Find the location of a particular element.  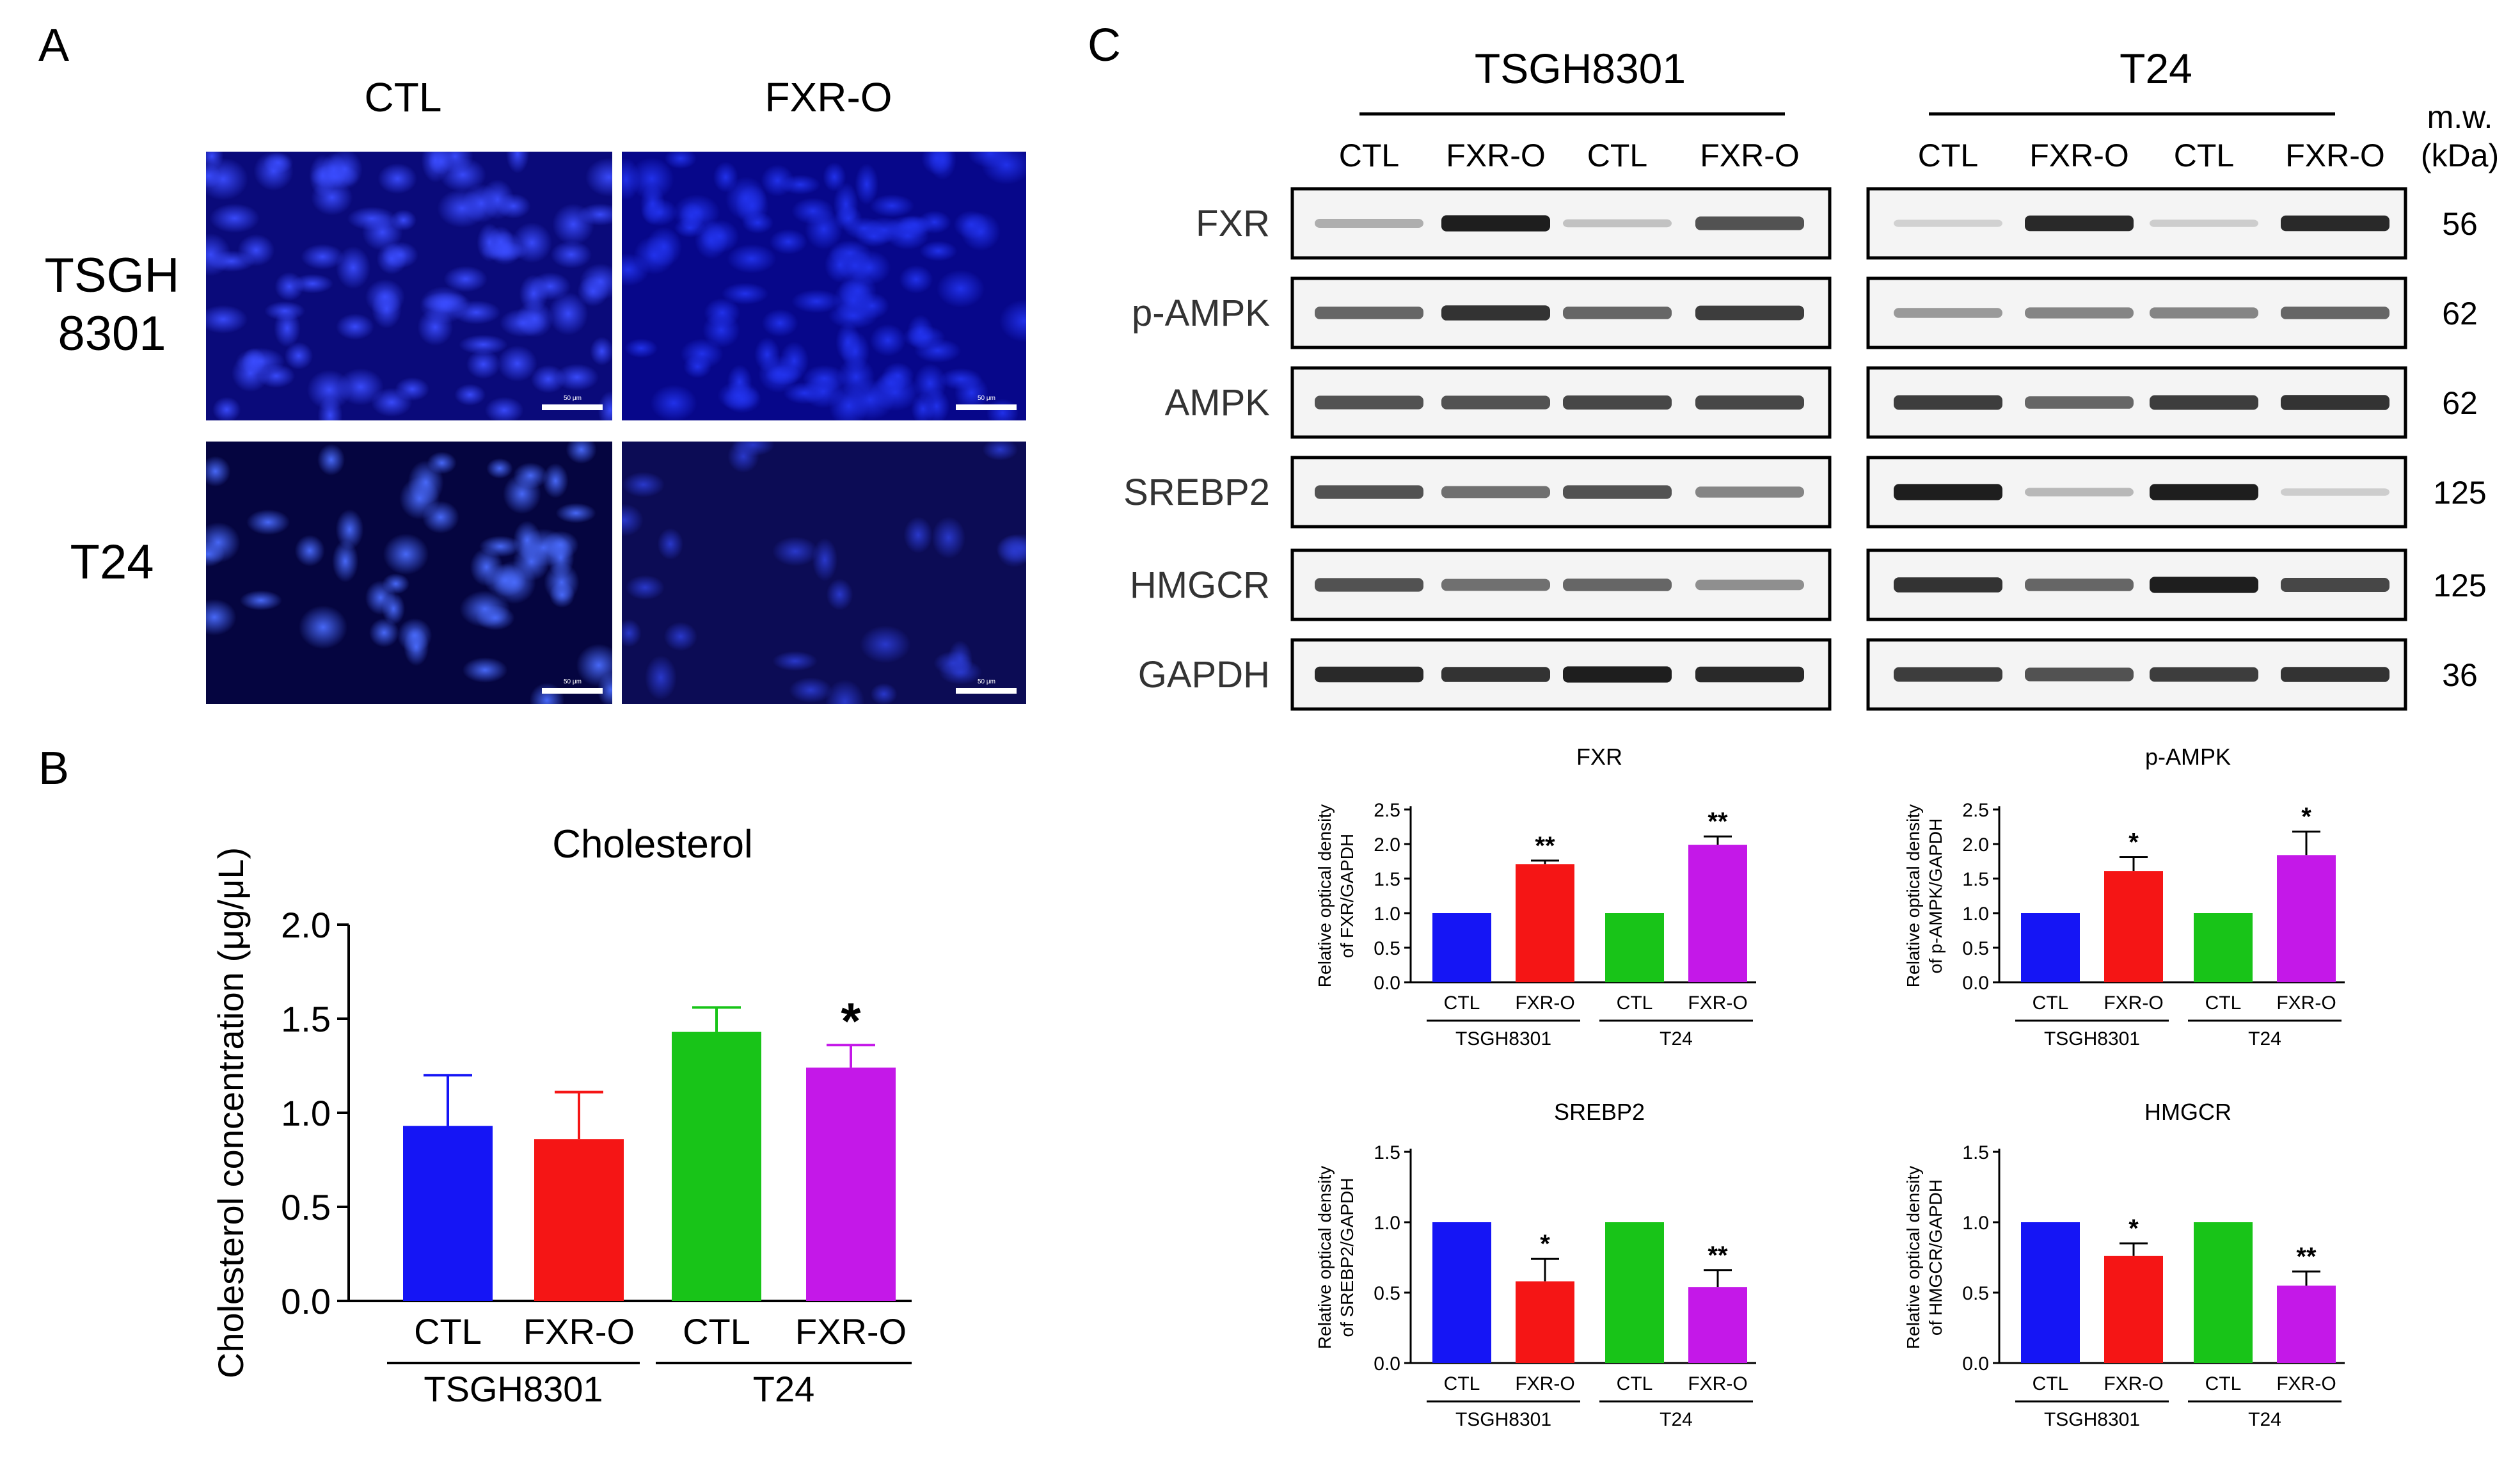

mw-label: 36 is located at coordinates (2460, 675).